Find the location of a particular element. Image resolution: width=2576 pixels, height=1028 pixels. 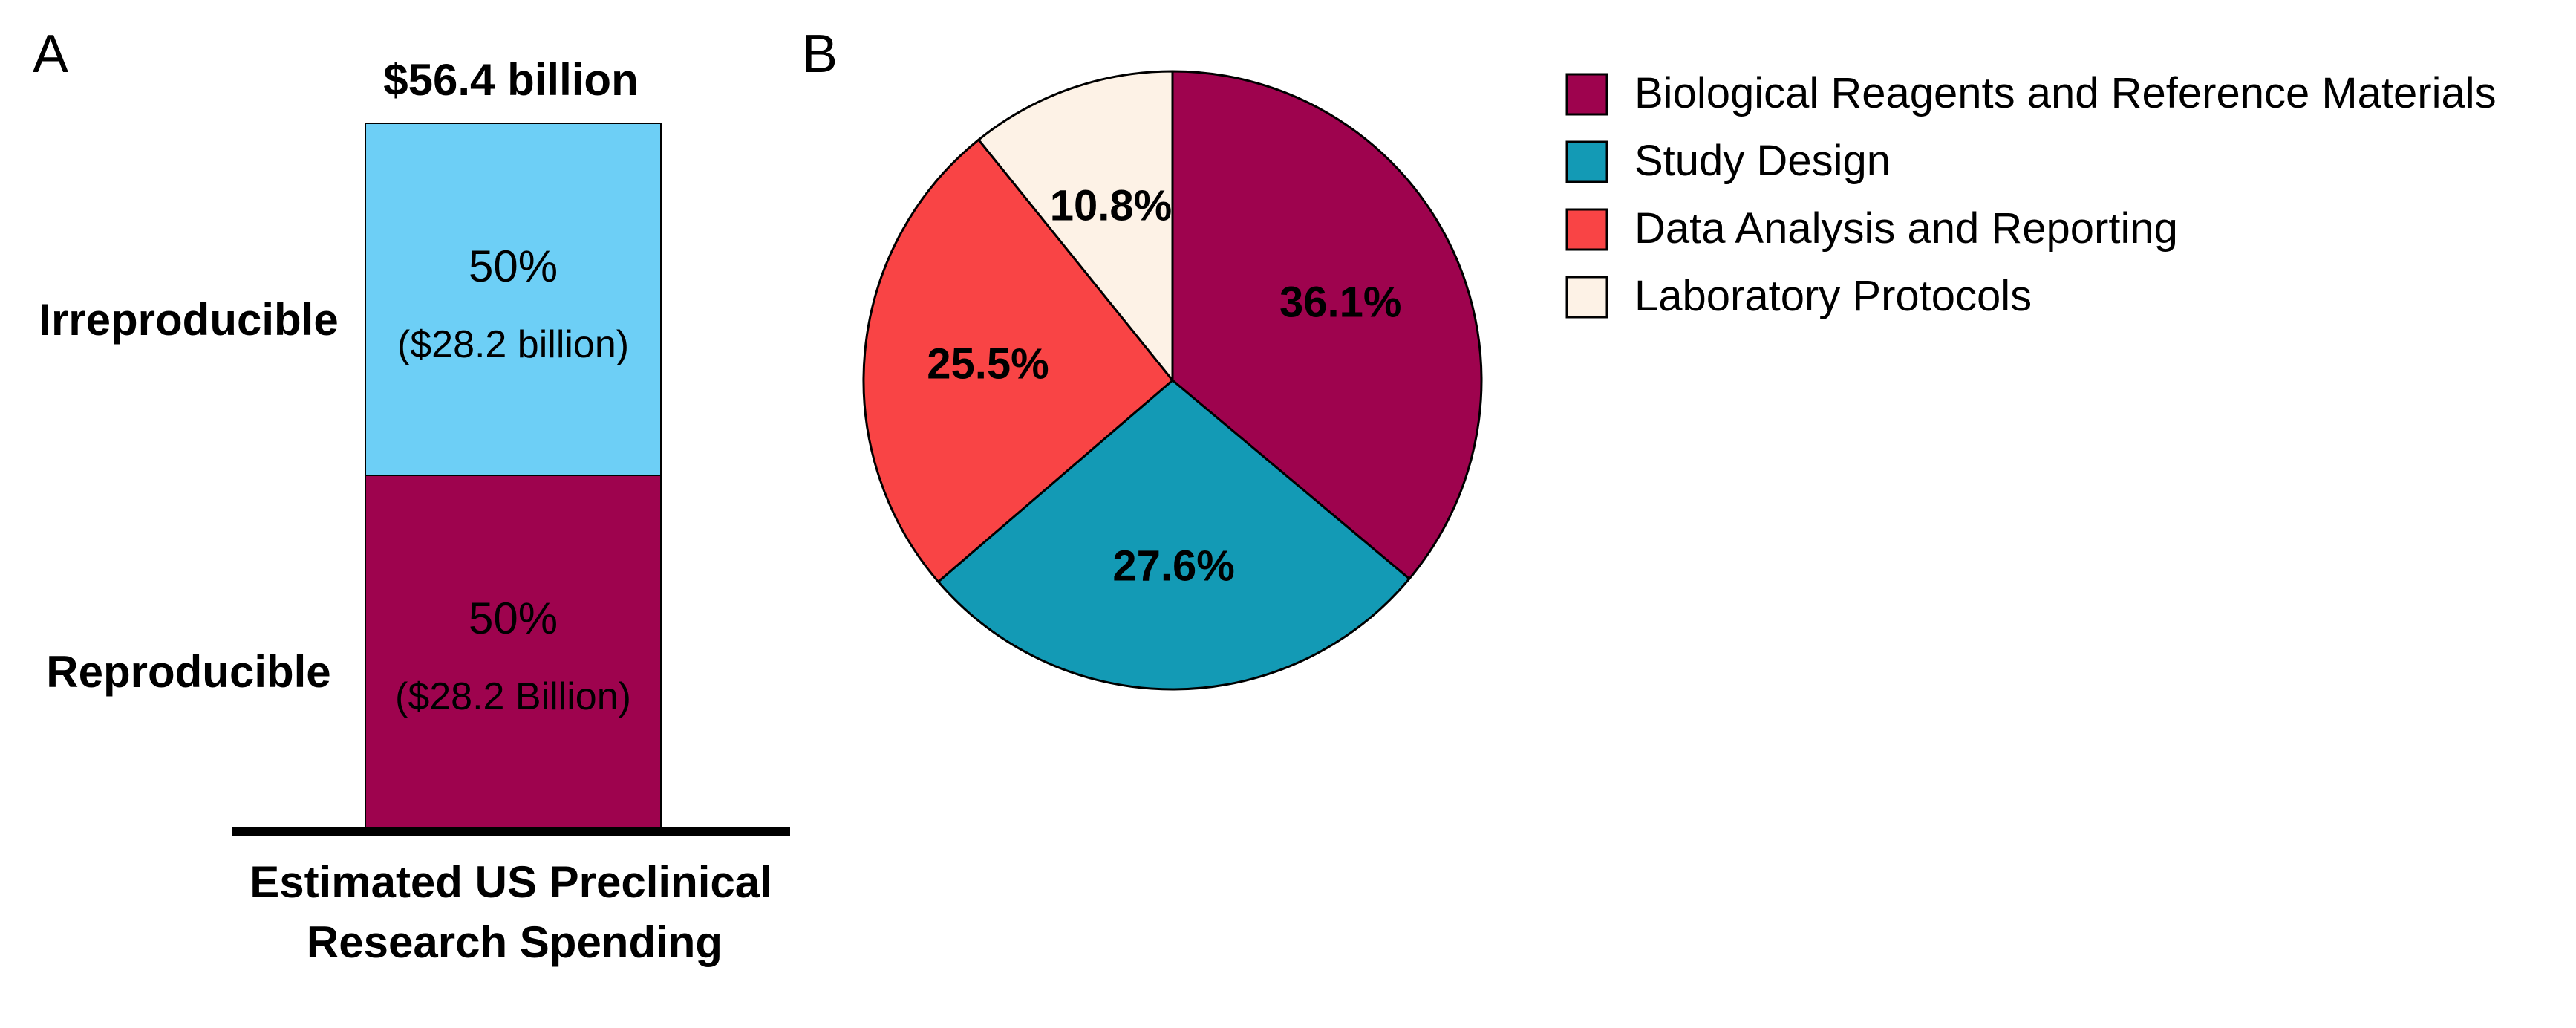

bar-series-label-irreproducible: Irreproducible is located at coordinates (188, 320).